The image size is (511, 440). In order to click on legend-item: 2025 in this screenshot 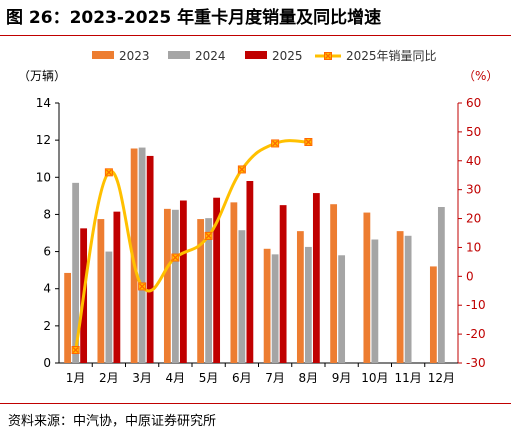, I will do `click(274, 56)`.